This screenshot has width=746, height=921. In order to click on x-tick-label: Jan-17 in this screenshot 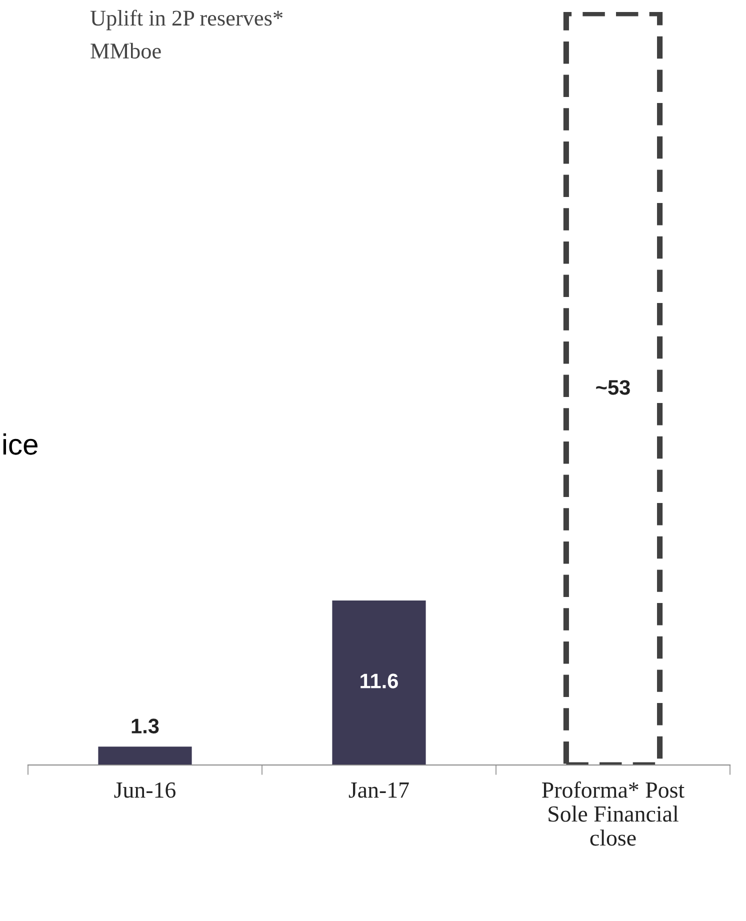, I will do `click(378, 790)`.